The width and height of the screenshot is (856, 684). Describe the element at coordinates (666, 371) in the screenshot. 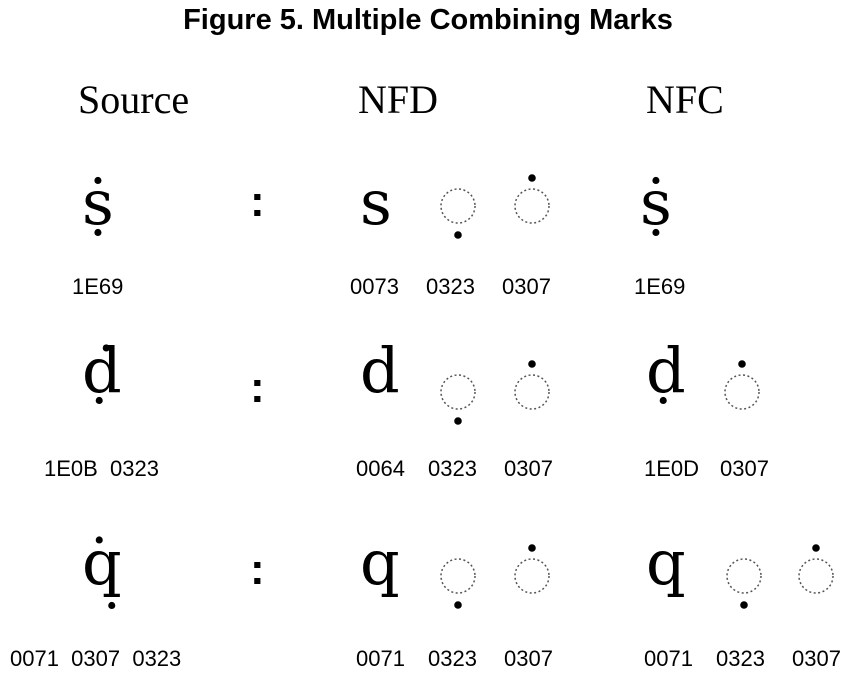

I see `nfc-glyph-row2: ḍ` at that location.